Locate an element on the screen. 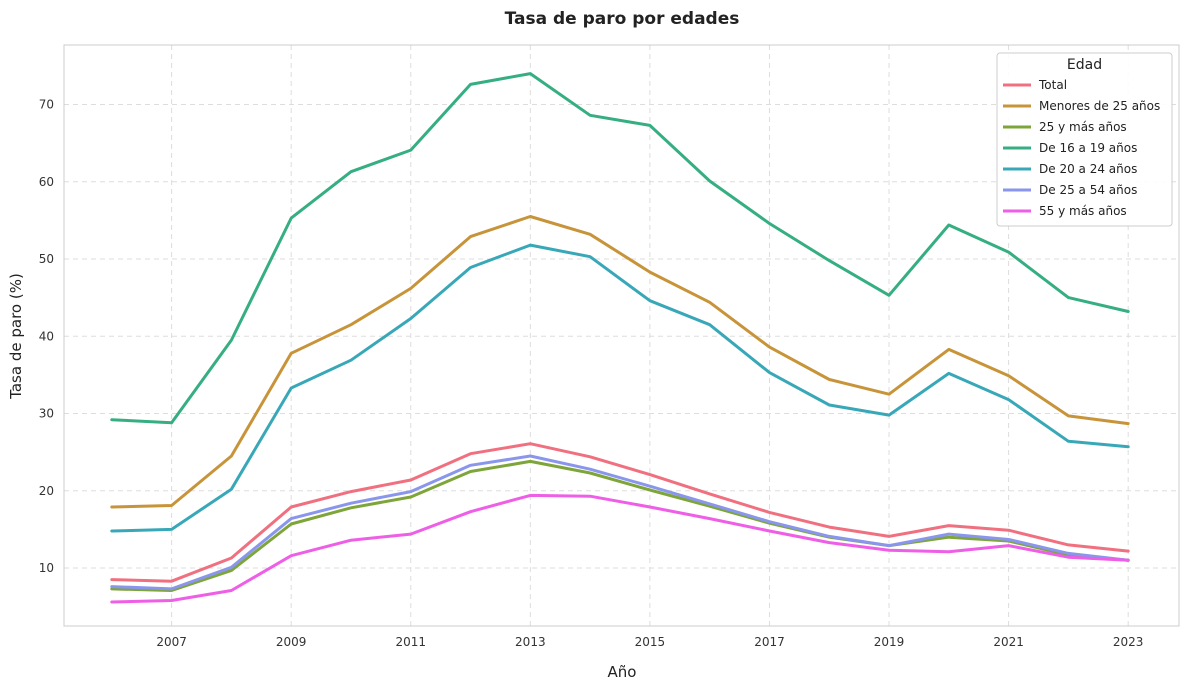 This screenshot has width=1189, height=690. legend-item-label: Menores de 25 años is located at coordinates (1099, 106).